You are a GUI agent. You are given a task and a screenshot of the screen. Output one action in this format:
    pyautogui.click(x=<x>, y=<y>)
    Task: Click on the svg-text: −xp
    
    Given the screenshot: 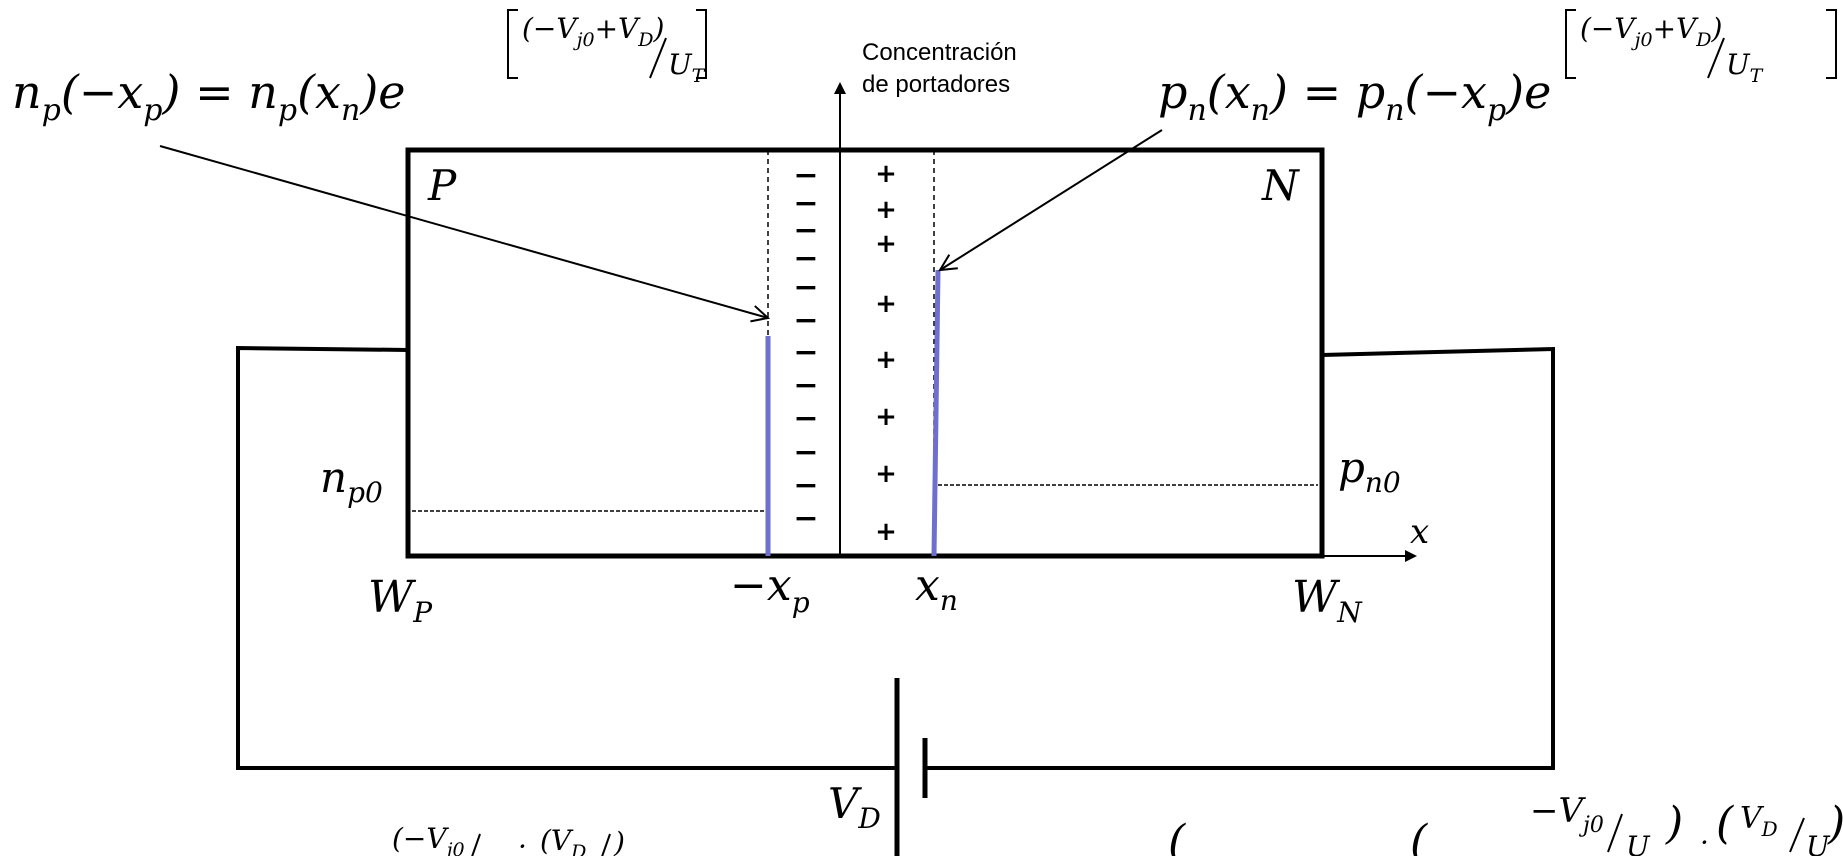 What is the action you would take?
    pyautogui.click(x=770, y=589)
    